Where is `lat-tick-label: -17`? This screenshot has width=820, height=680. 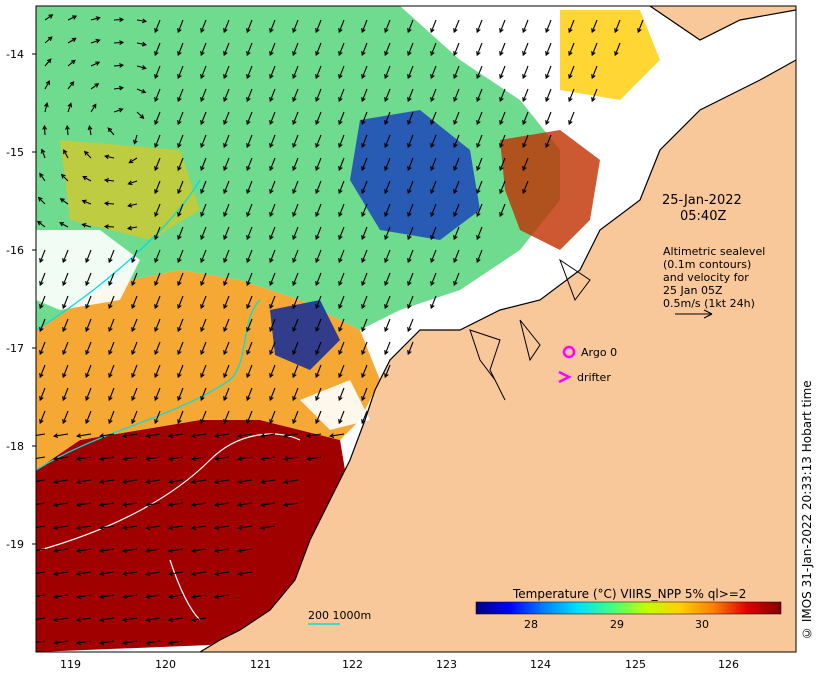
lat-tick-label: -17 is located at coordinates (15, 348).